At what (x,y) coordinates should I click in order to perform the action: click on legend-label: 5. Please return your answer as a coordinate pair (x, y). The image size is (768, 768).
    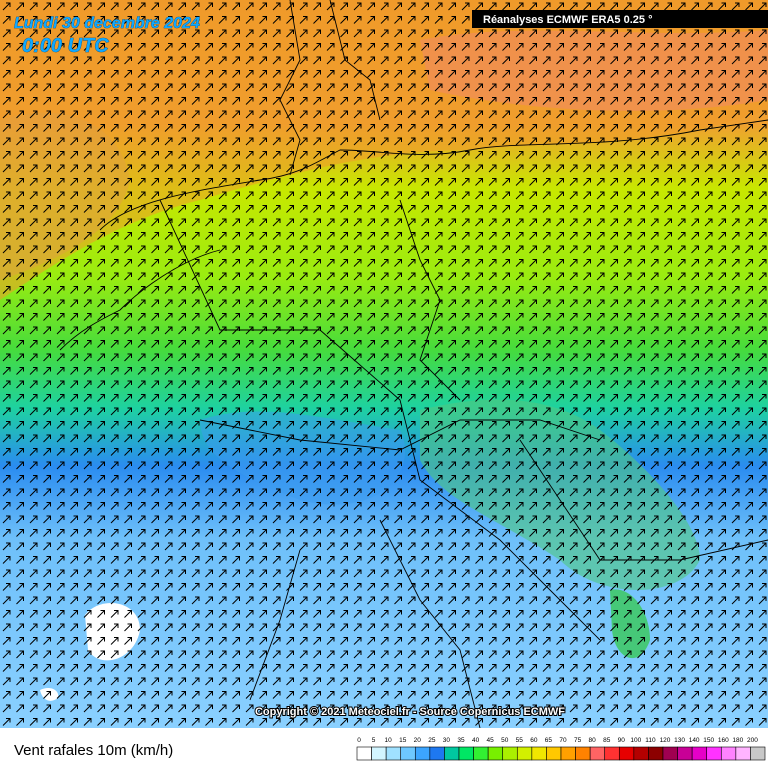
    Looking at the image, I should click on (374, 740).